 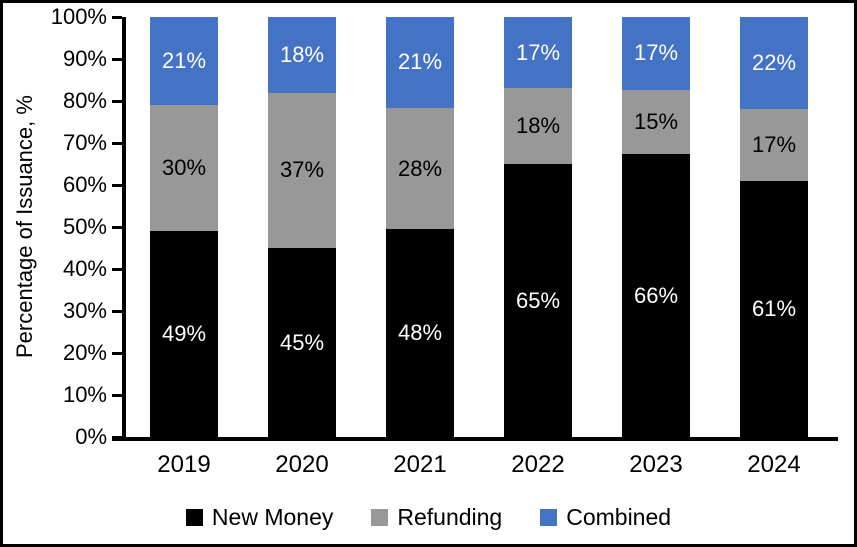 I want to click on bar-value-label: 61%, so click(x=774, y=308).